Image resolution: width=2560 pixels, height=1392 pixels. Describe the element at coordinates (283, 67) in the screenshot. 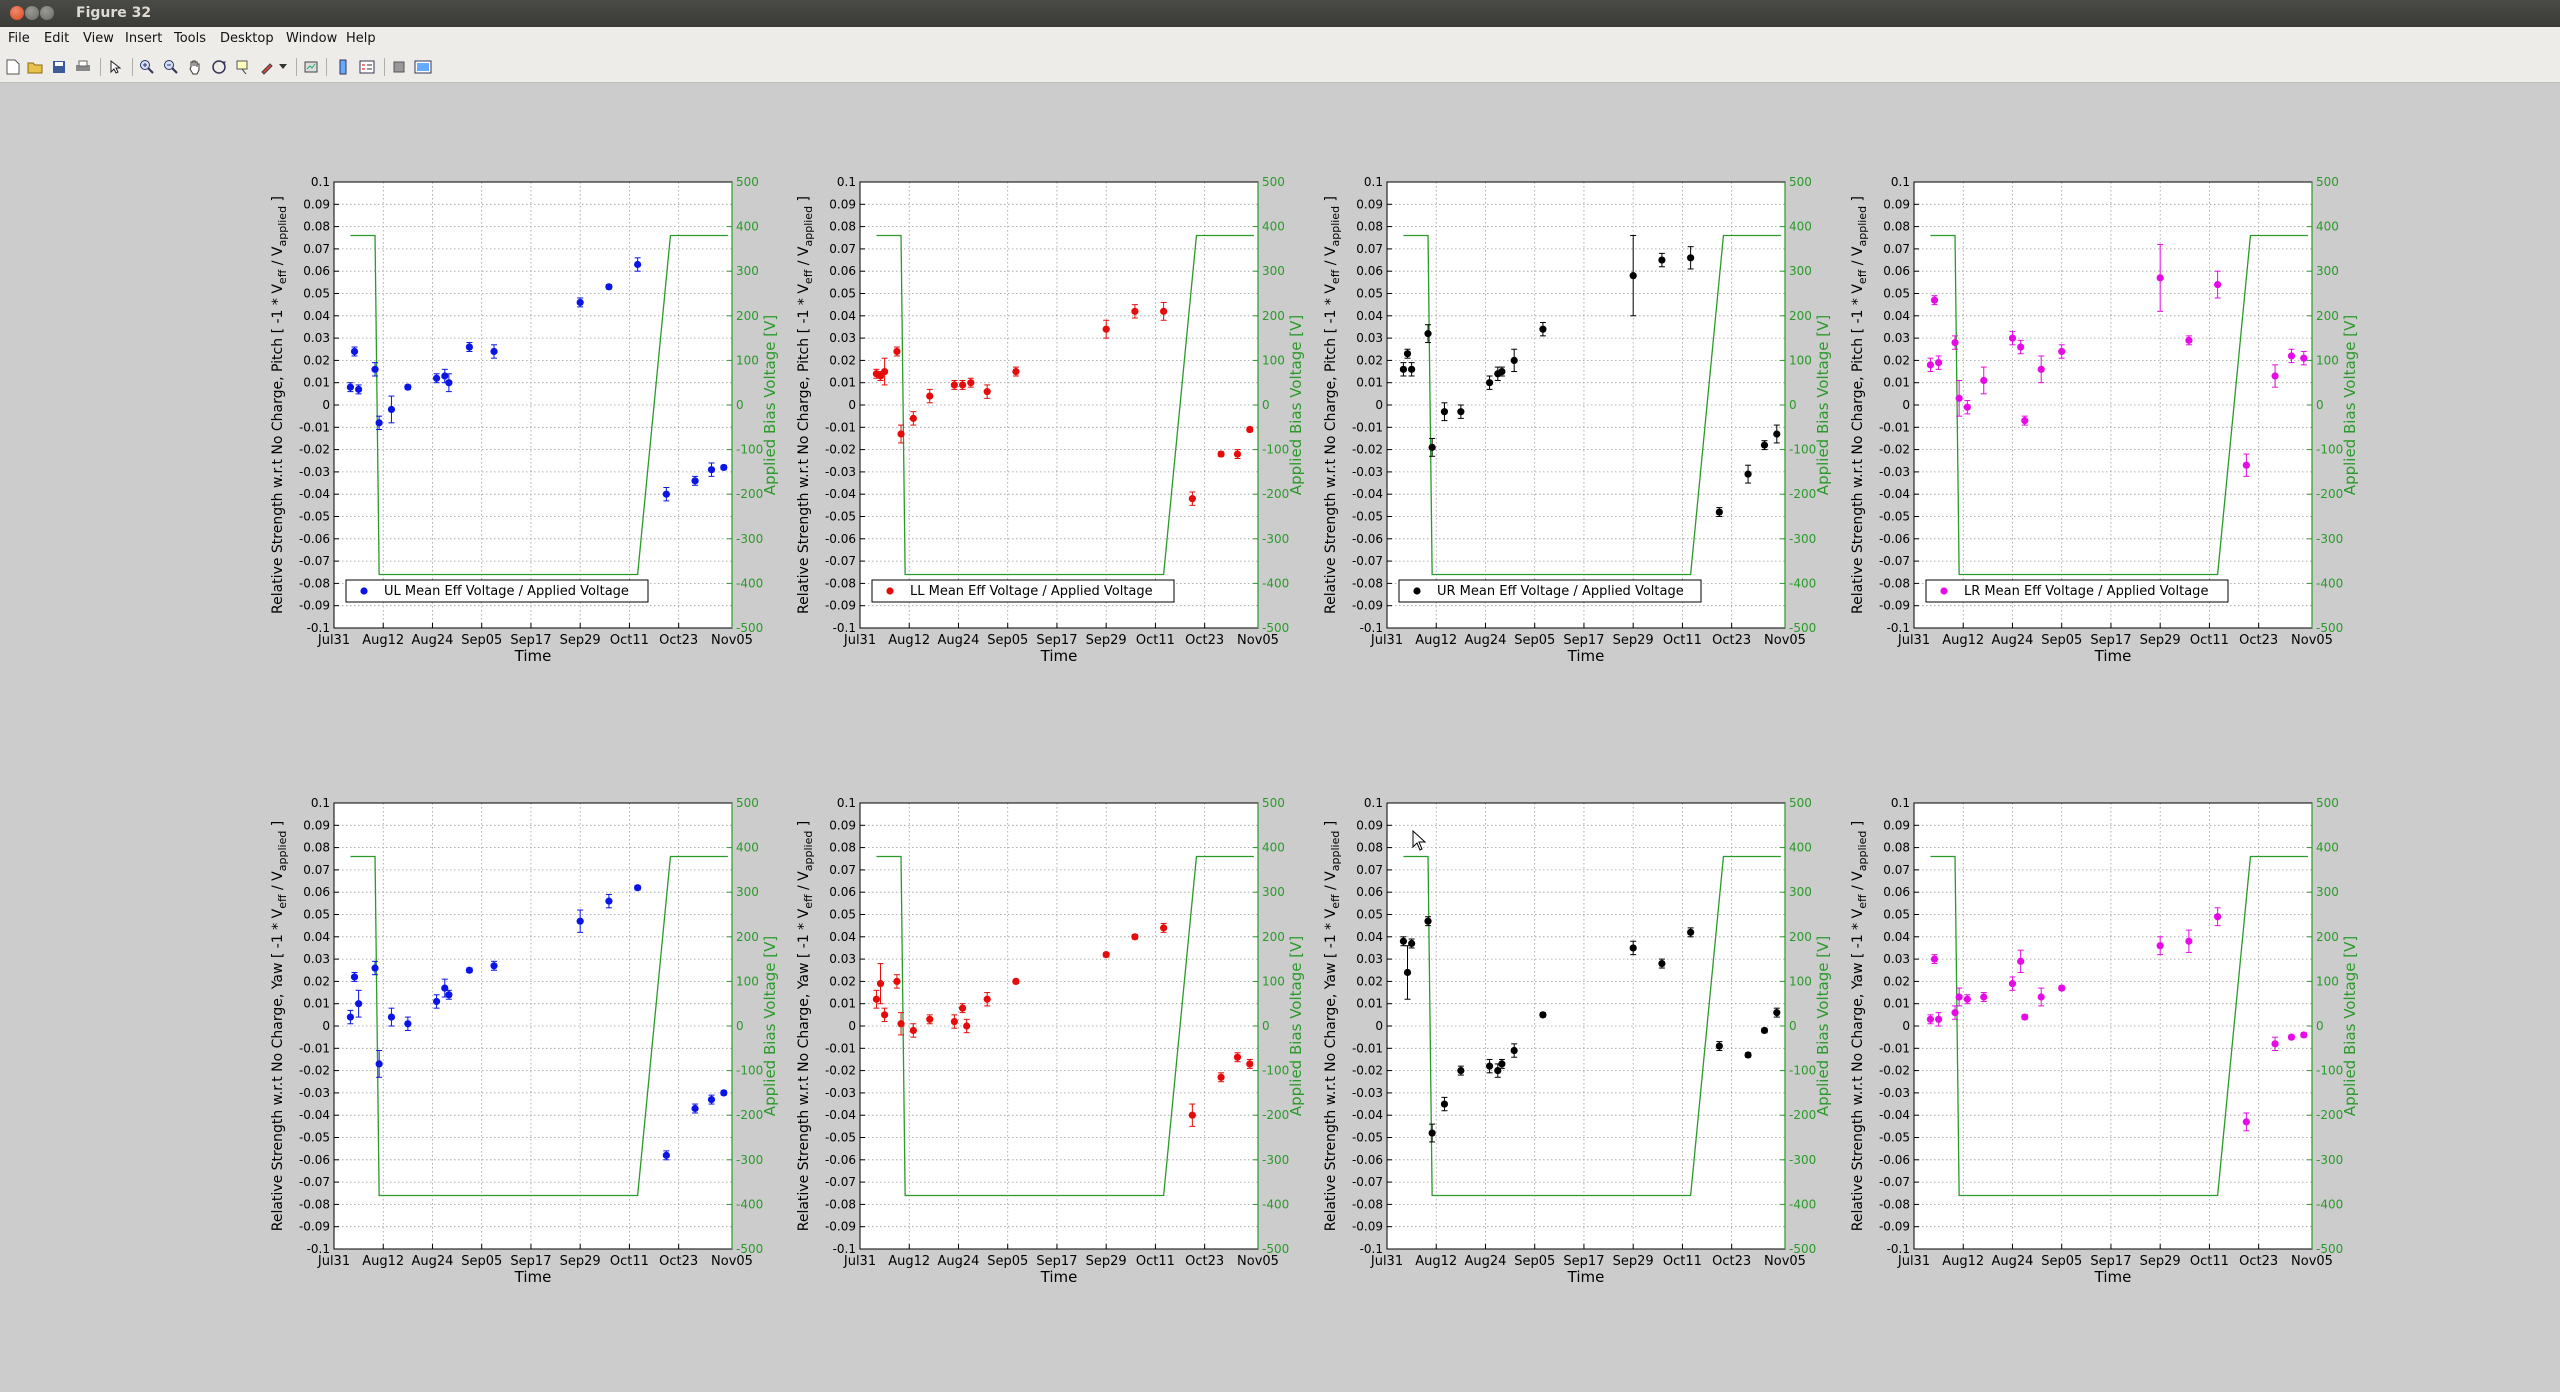

I see `brush-menu-icon` at that location.